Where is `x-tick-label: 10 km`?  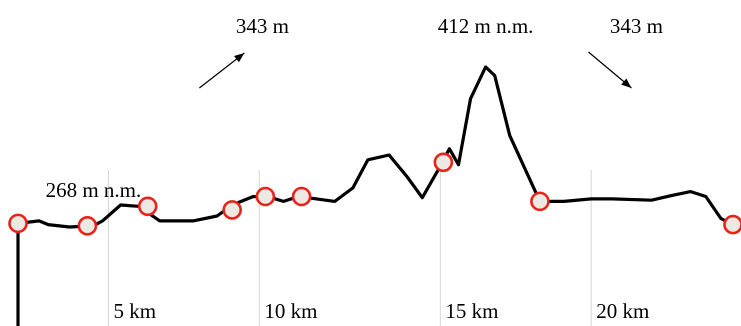 x-tick-label: 10 km is located at coordinates (290, 311).